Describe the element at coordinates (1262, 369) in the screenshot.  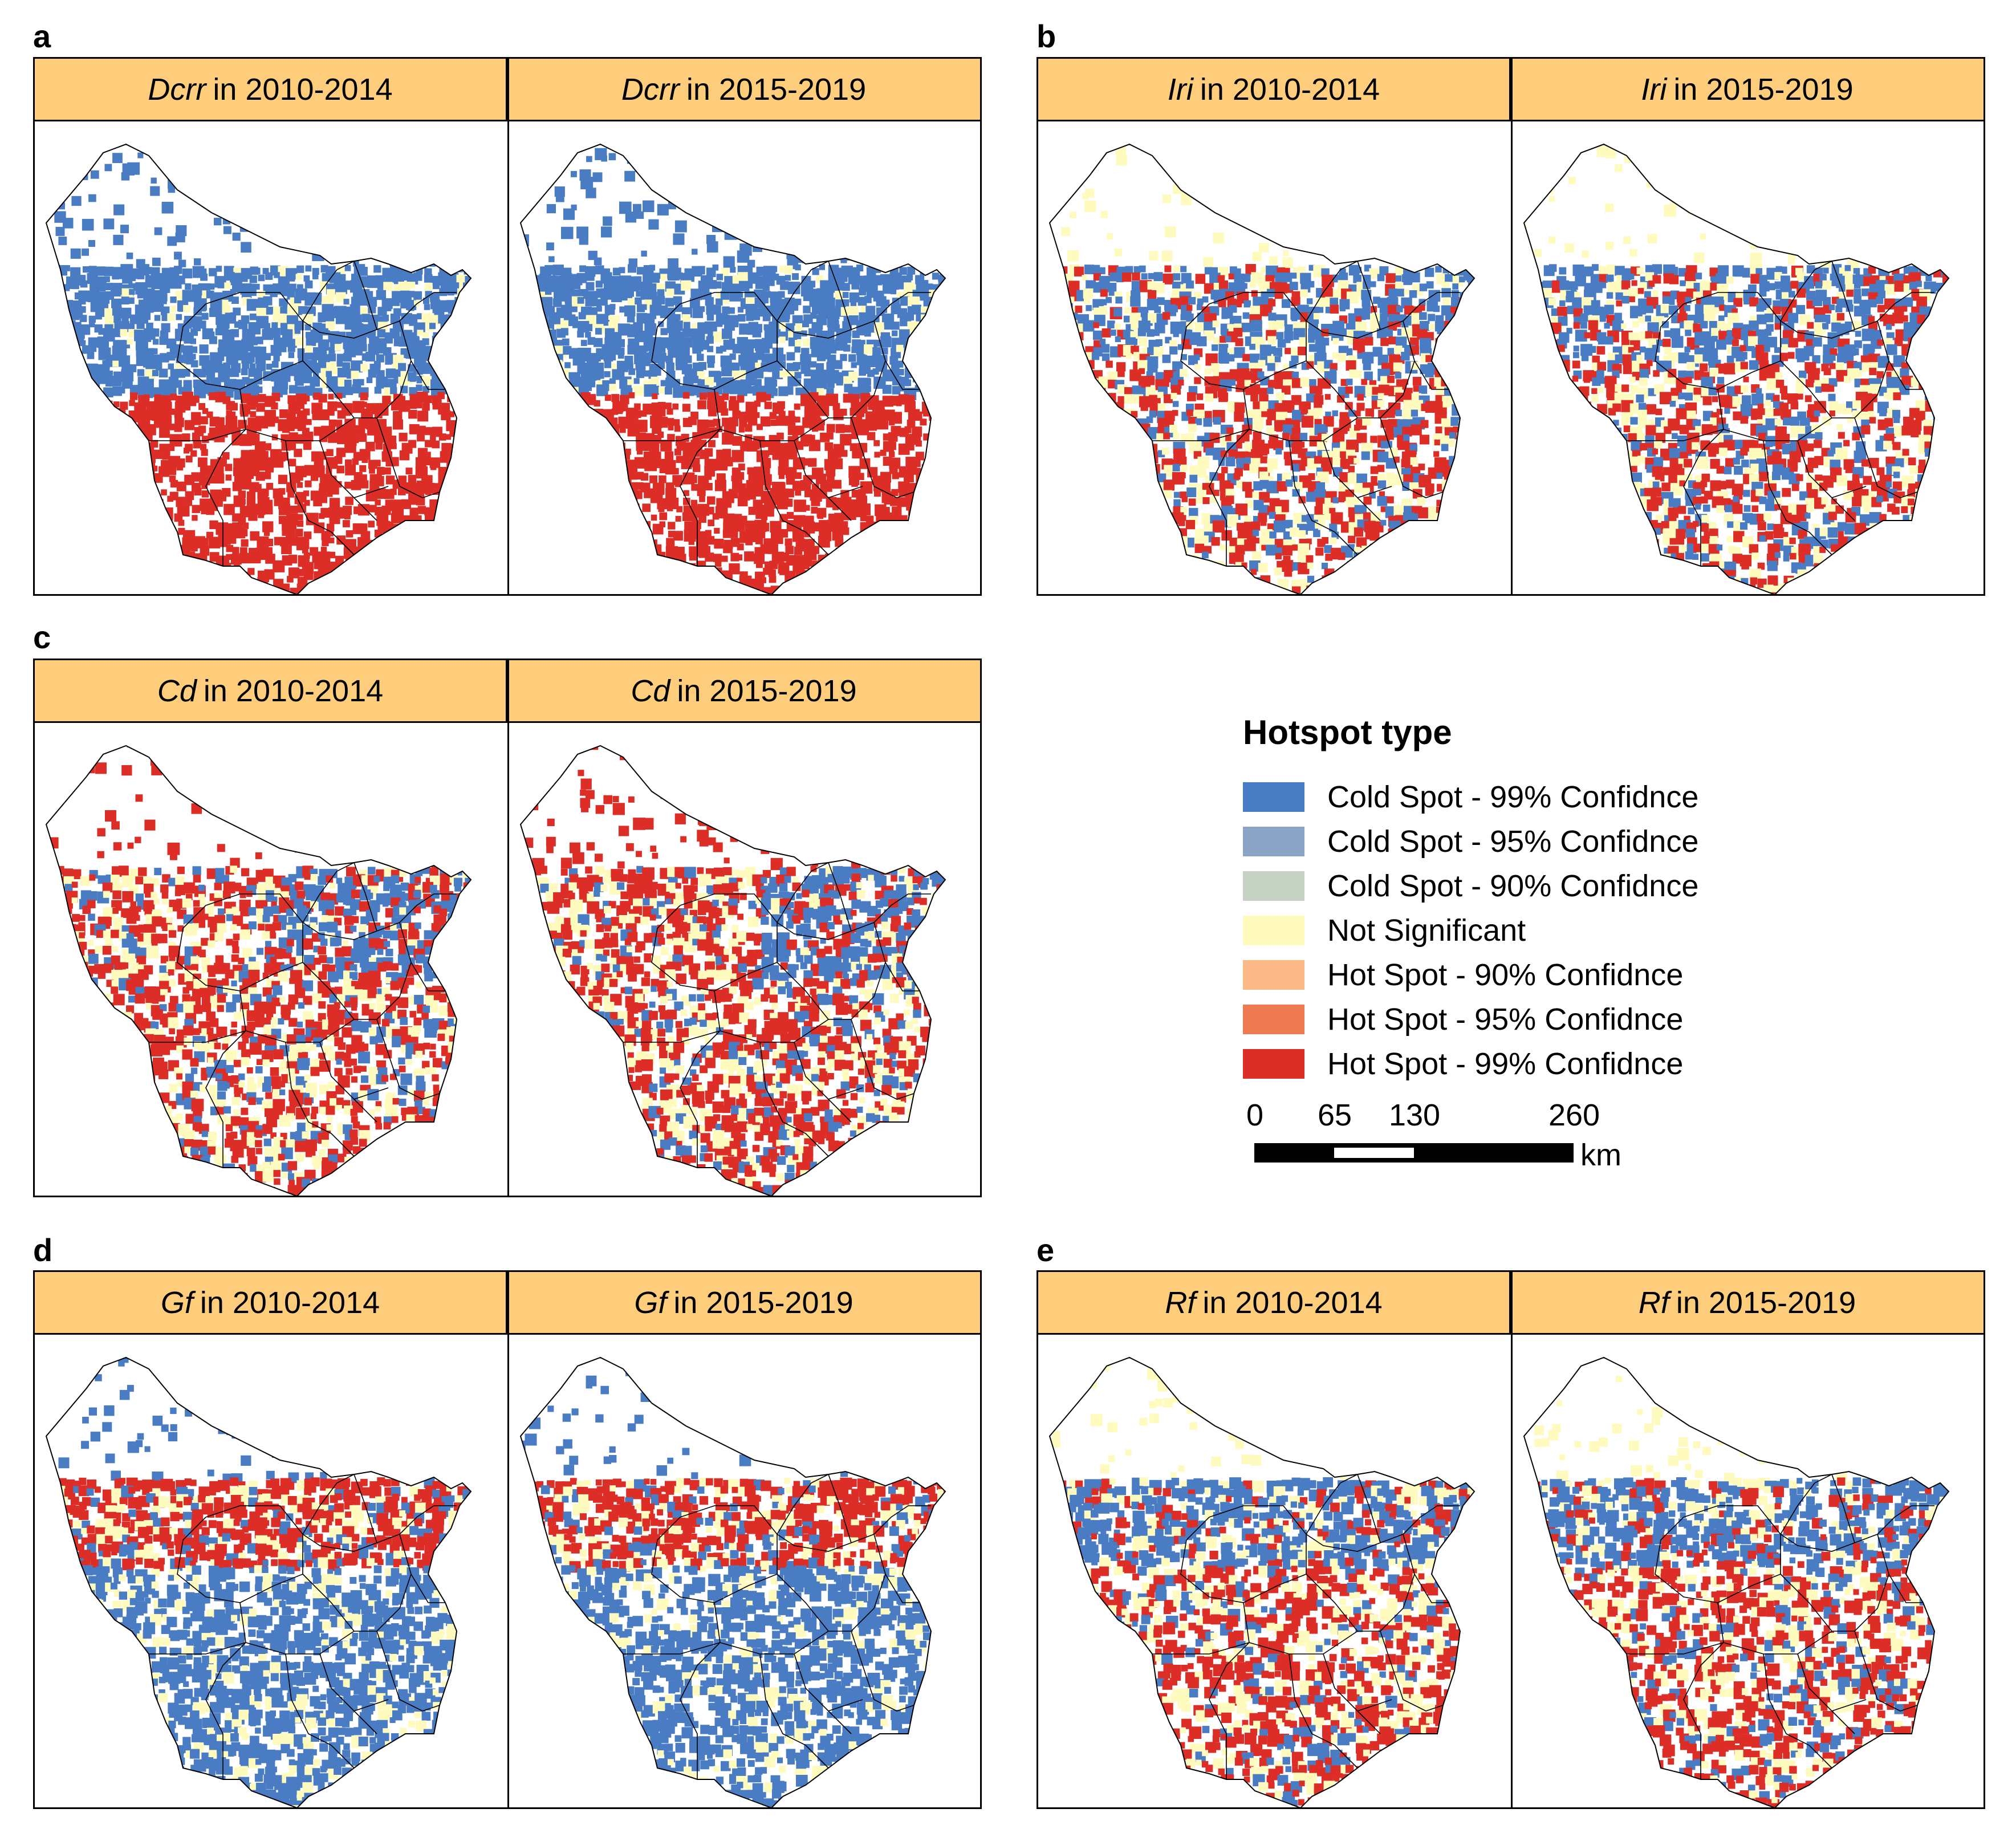
I see `hotspot-cells` at that location.